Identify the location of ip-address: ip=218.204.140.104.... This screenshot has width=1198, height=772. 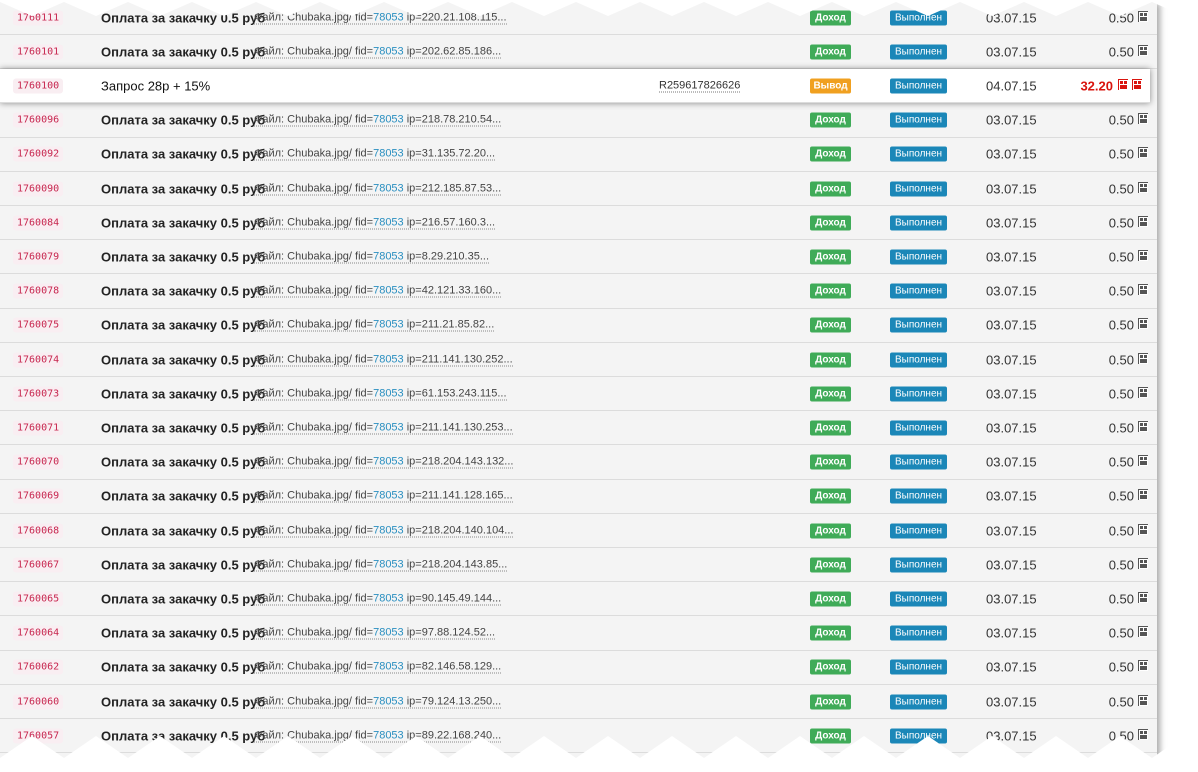
(460, 530).